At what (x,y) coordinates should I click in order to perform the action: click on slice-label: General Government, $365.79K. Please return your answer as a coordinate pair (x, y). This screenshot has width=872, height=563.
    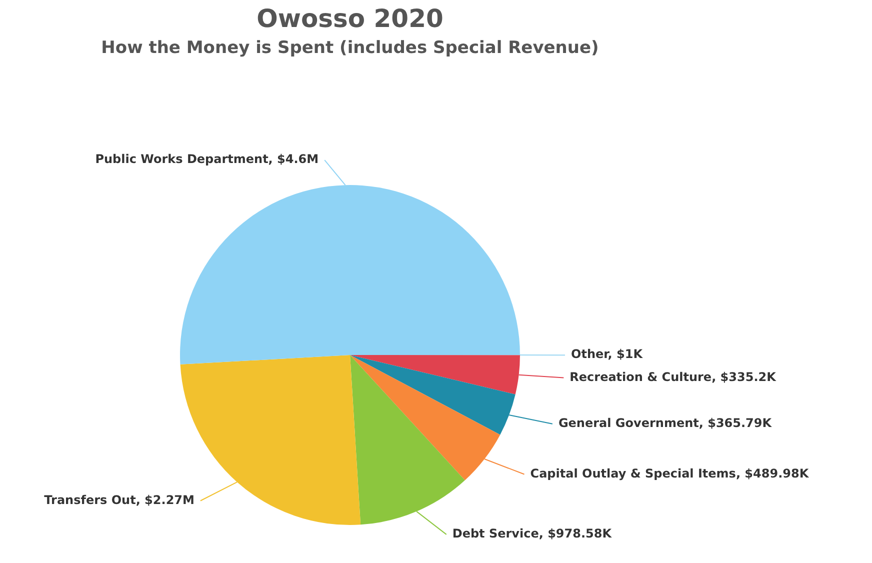
    Looking at the image, I should click on (665, 423).